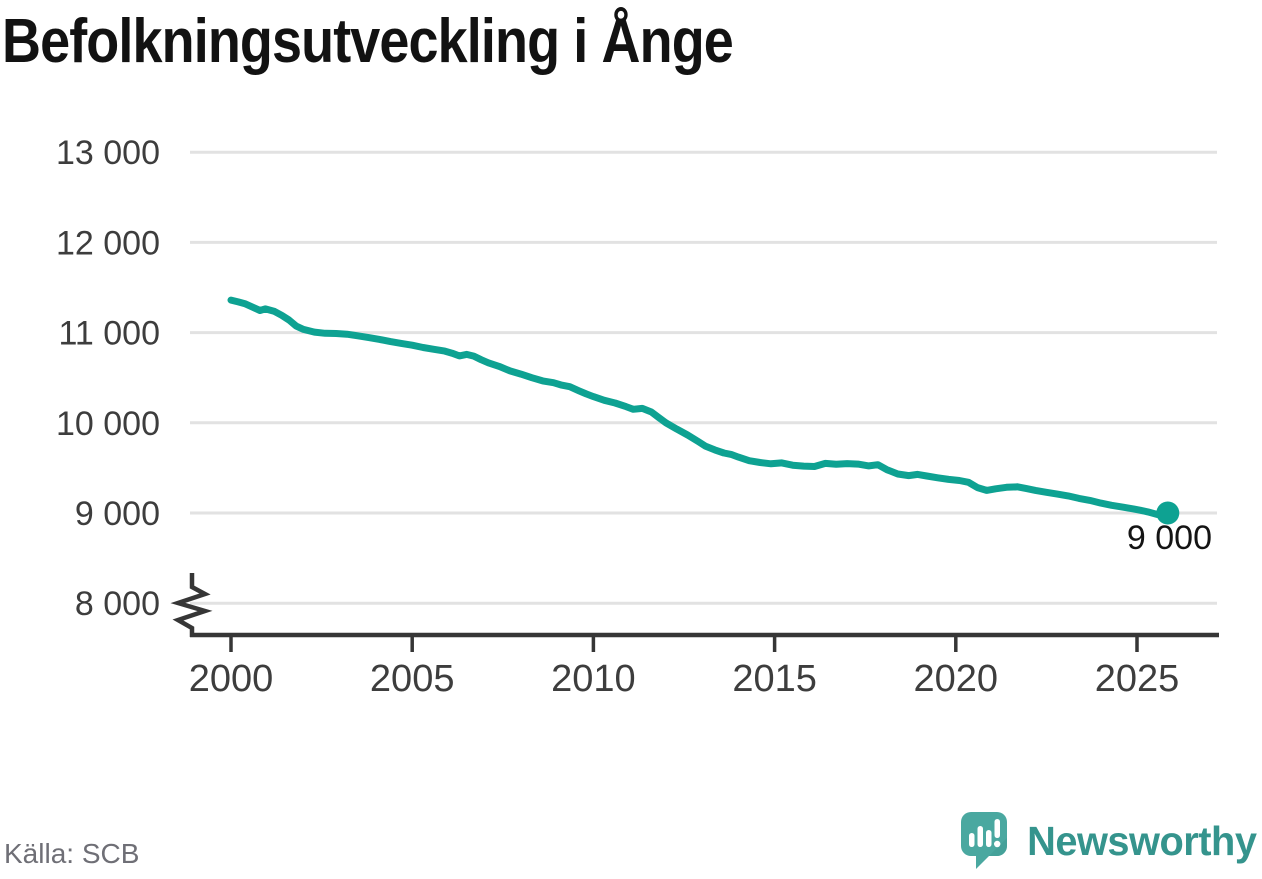 This screenshot has width=1262, height=879. I want to click on y-axis-tick-label: 8 000, so click(117, 604).